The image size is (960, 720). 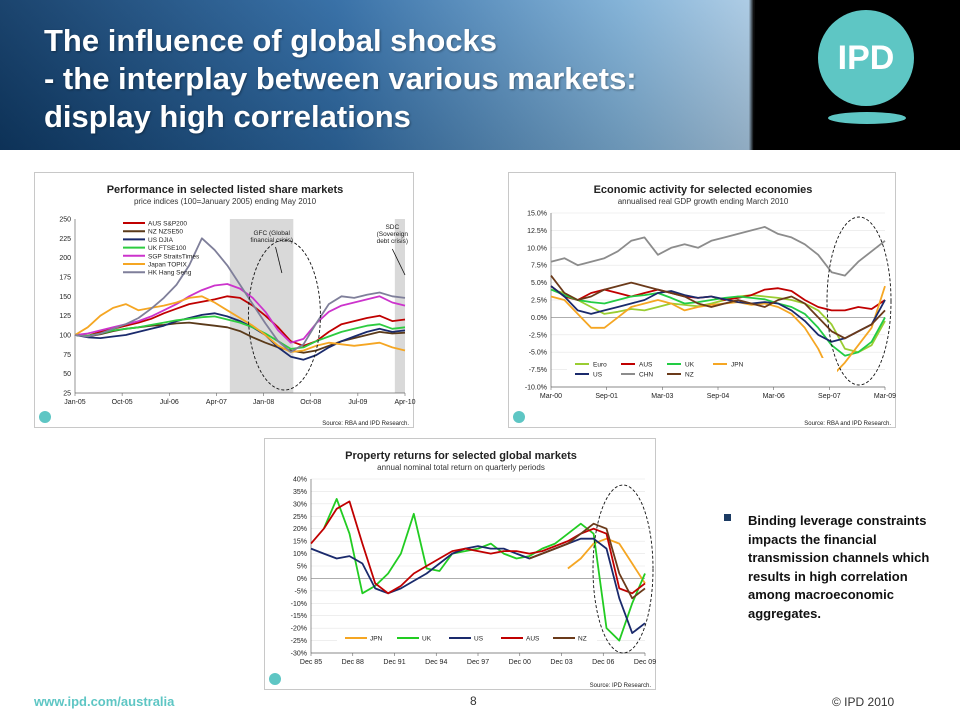 What do you see at coordinates (300, 504) in the screenshot?
I see `y-tick-label: 30%` at bounding box center [300, 504].